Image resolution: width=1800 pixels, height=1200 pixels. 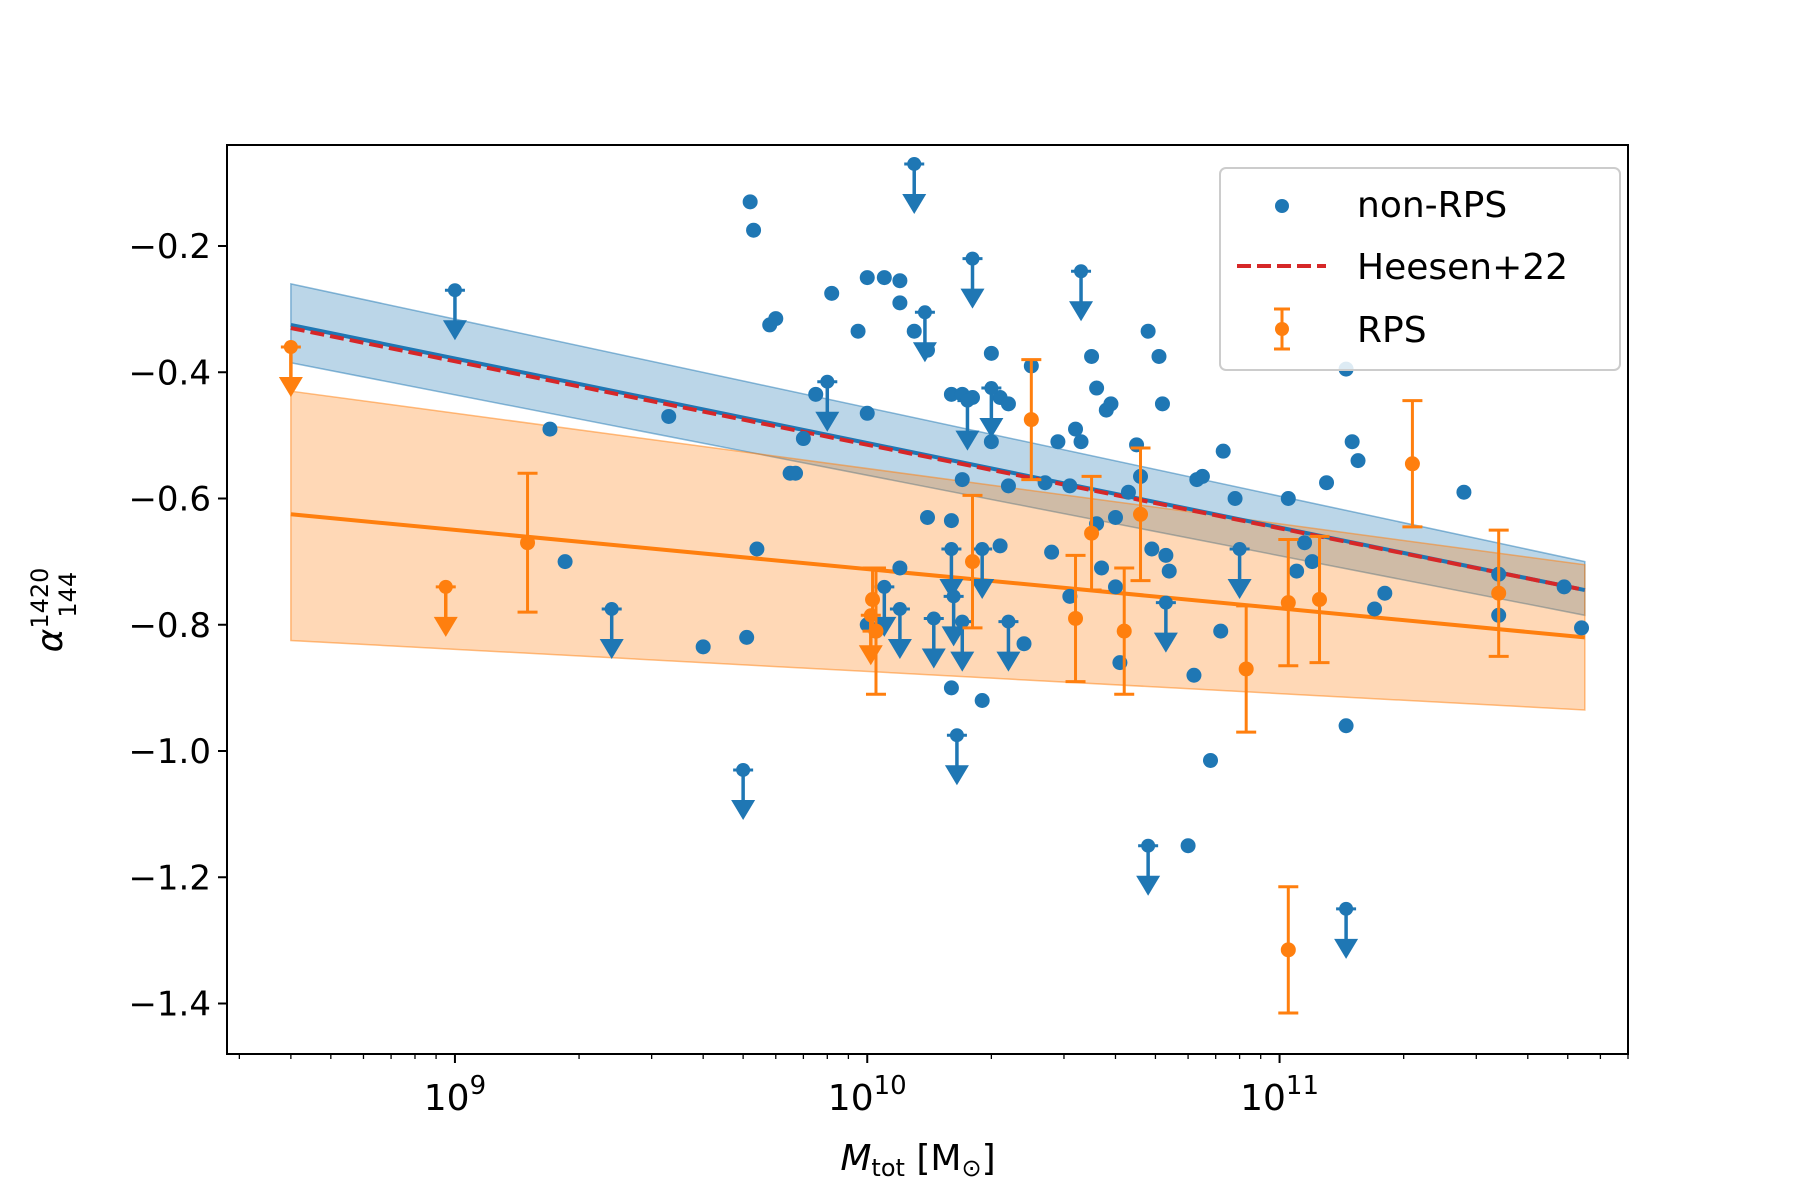 I want to click on x-tick-label: 1011, so click(x=1279, y=1095).